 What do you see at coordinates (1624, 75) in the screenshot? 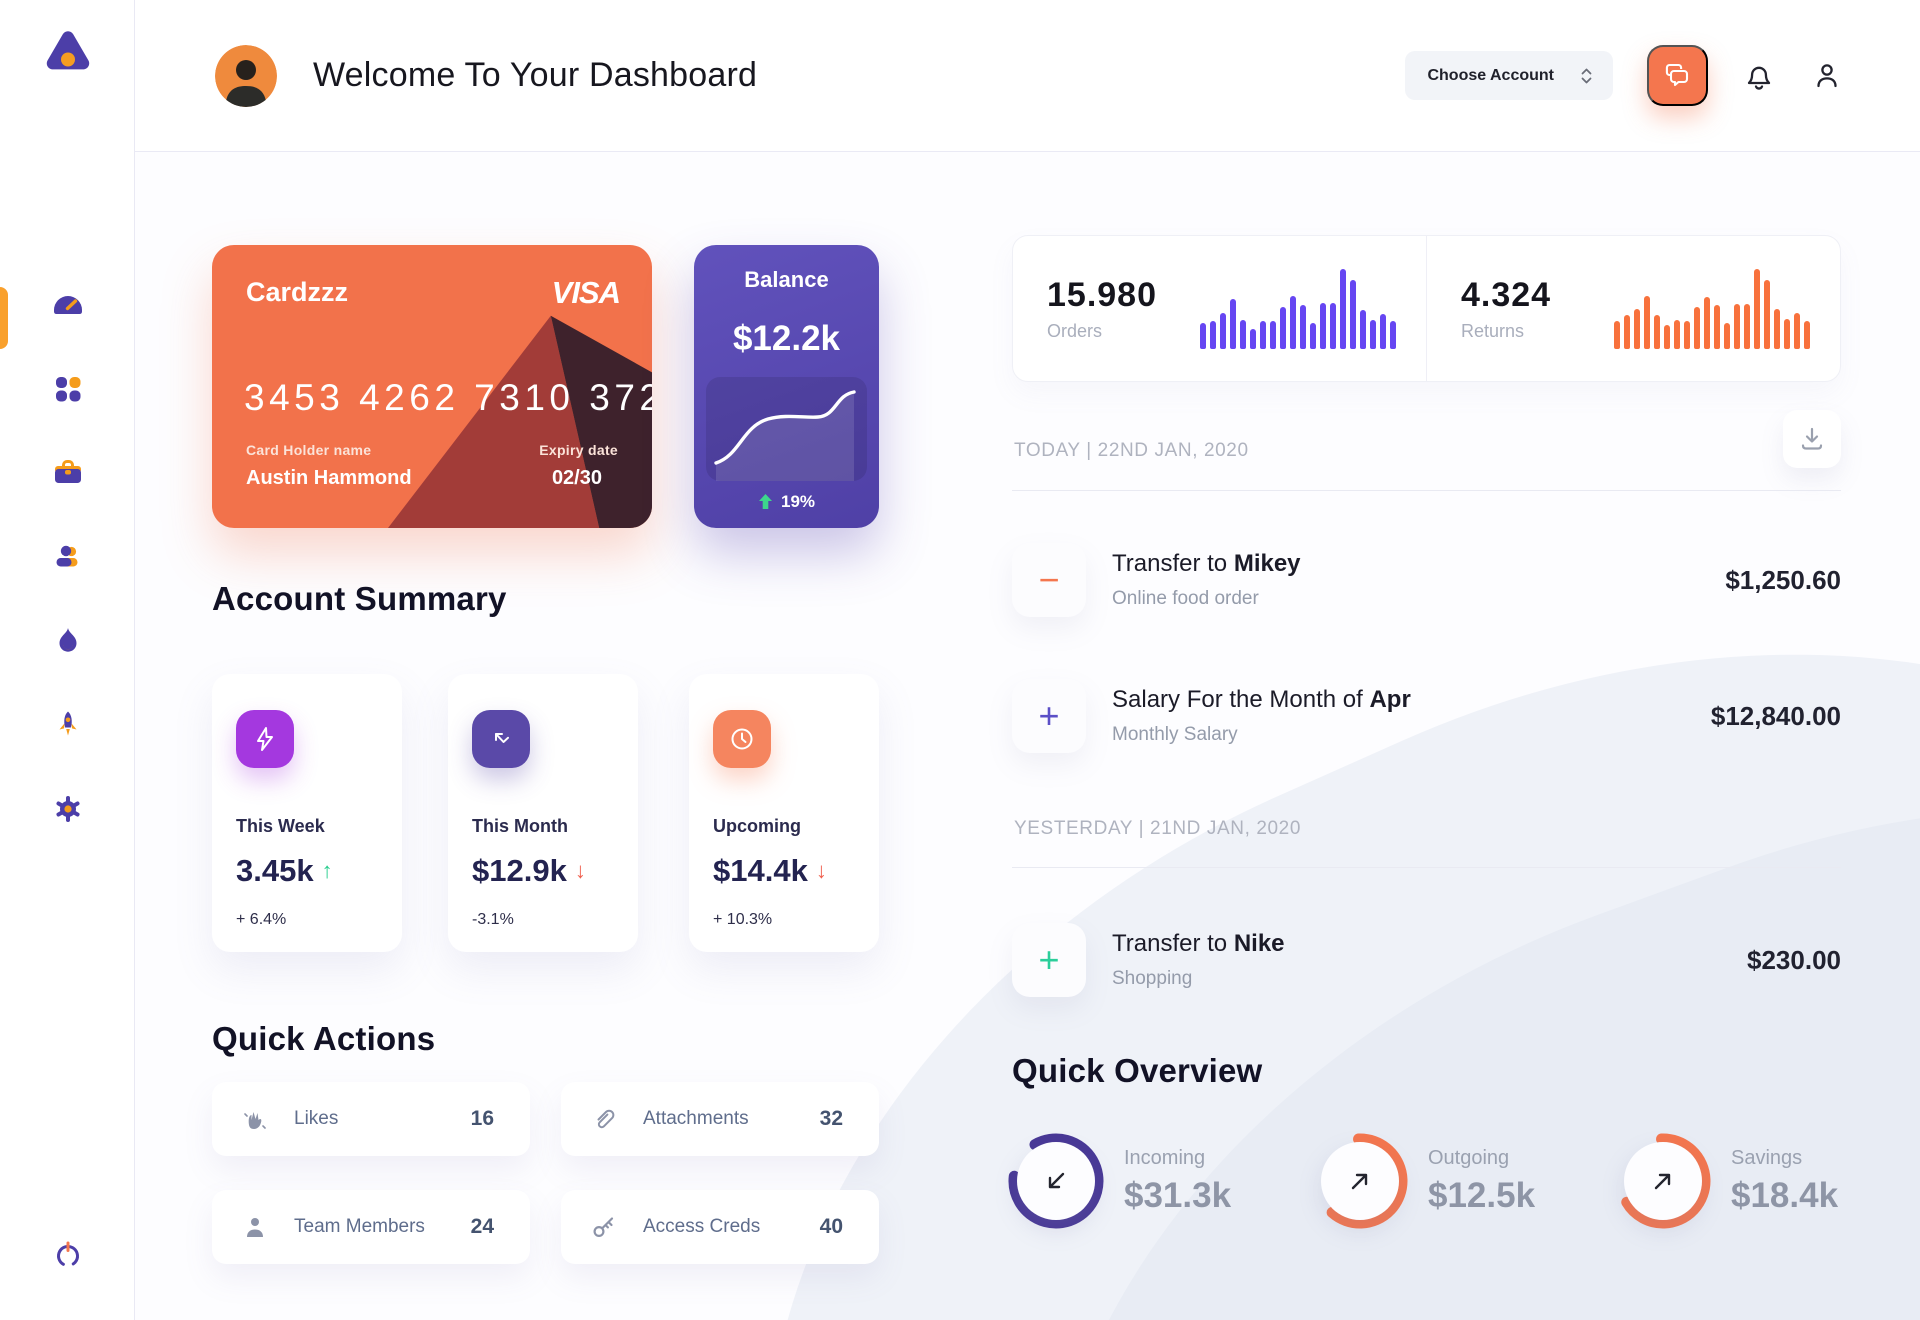
I see `header-actions: Choose Account` at bounding box center [1624, 75].